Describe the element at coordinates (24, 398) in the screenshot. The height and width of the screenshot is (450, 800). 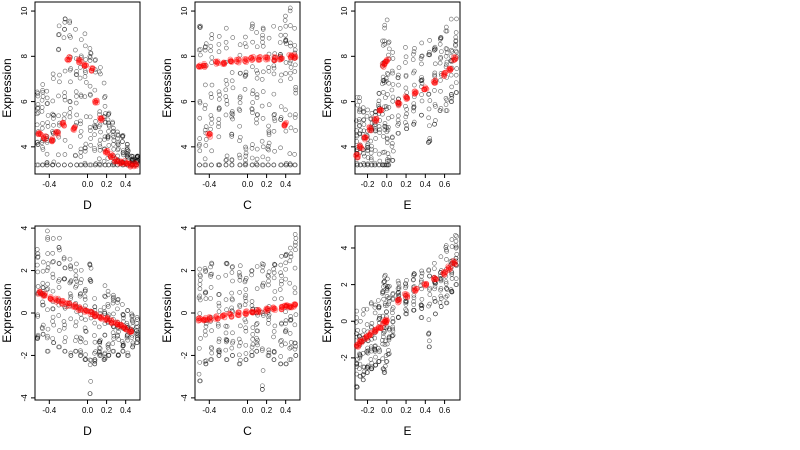
I see `y-tick-label: -4` at that location.